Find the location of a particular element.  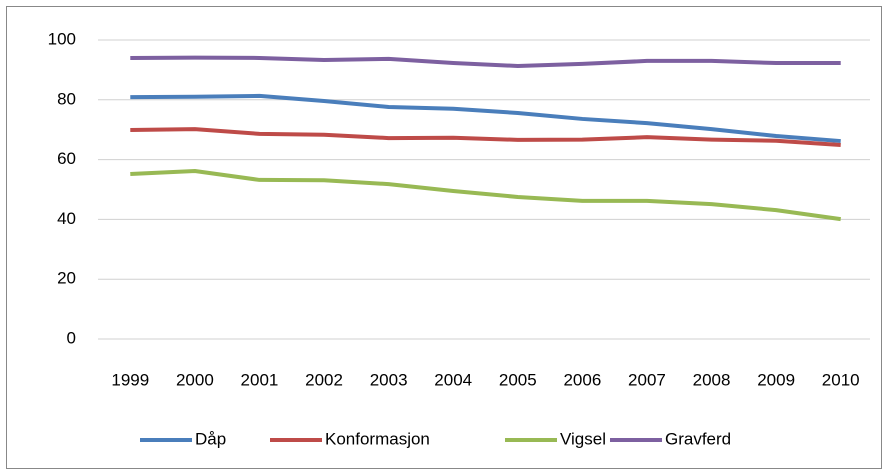

x-tick-label: 2000 is located at coordinates (195, 379).